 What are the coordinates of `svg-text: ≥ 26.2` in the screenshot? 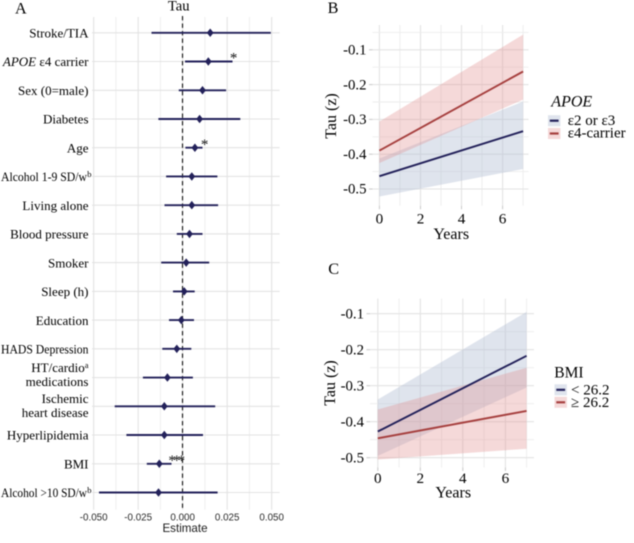 It's located at (590, 403).